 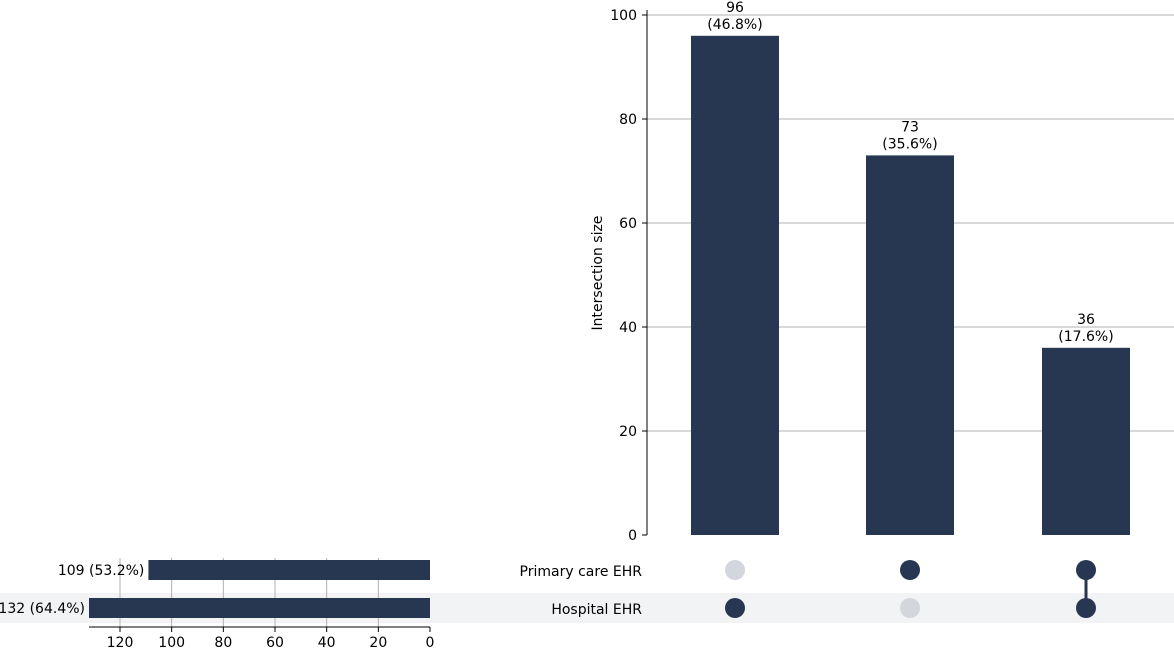 What do you see at coordinates (378, 642) in the screenshot?
I see `set-size-tick-label: 20` at bounding box center [378, 642].